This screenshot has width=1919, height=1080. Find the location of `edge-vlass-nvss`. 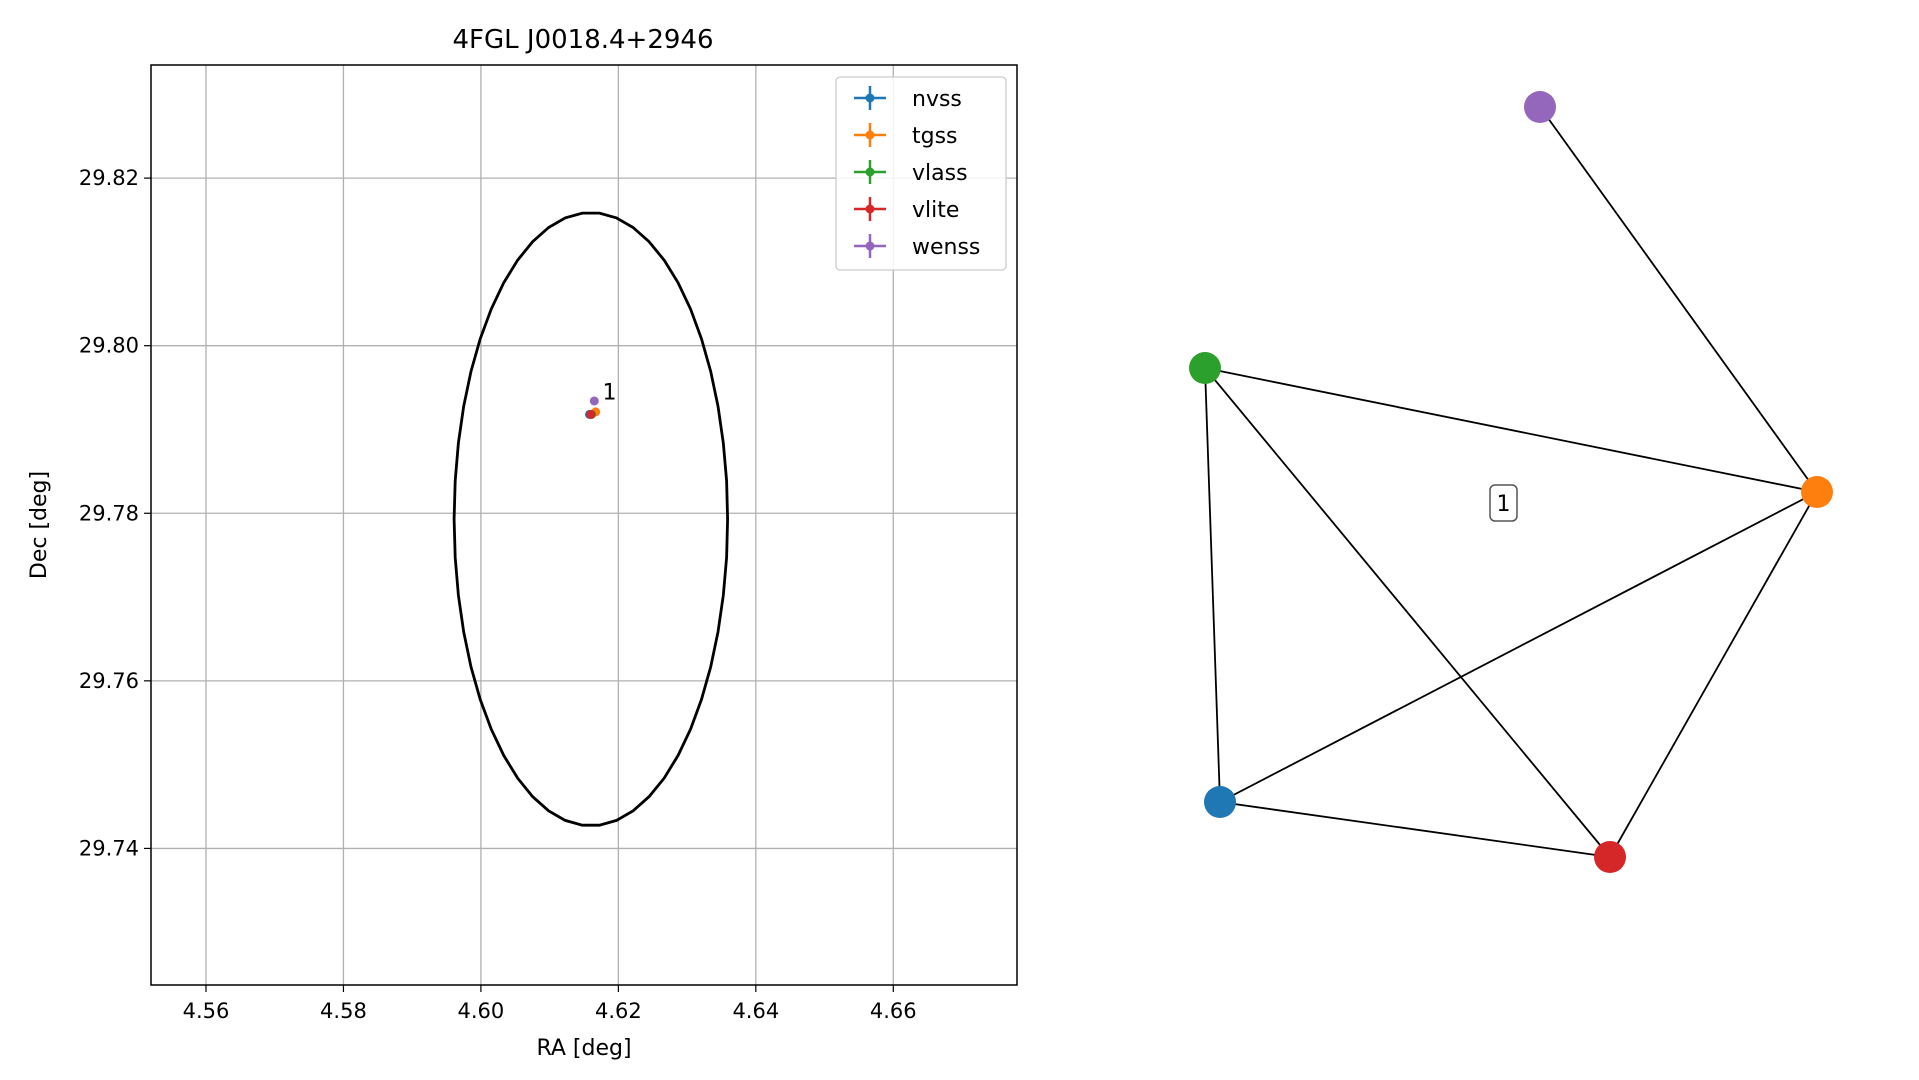

edge-vlass-nvss is located at coordinates (1212, 585).